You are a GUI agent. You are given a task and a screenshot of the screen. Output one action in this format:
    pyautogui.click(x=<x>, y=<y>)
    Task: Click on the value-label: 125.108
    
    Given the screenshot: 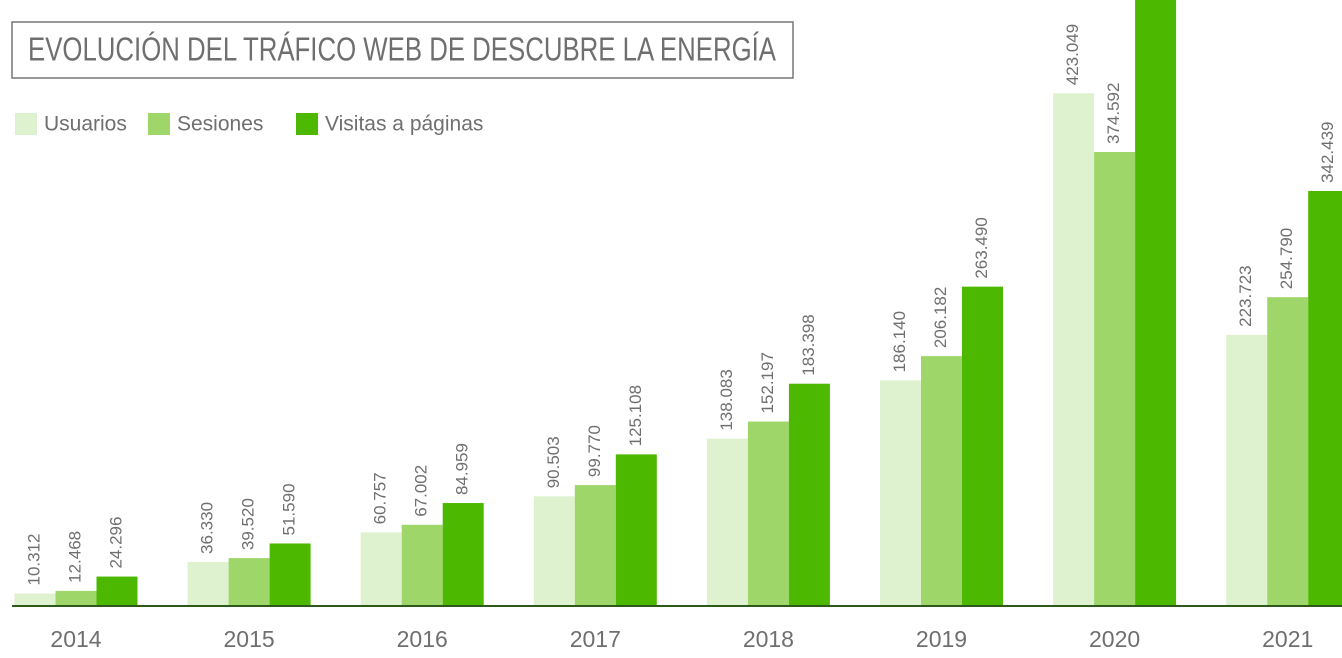 What is the action you would take?
    pyautogui.click(x=635, y=415)
    